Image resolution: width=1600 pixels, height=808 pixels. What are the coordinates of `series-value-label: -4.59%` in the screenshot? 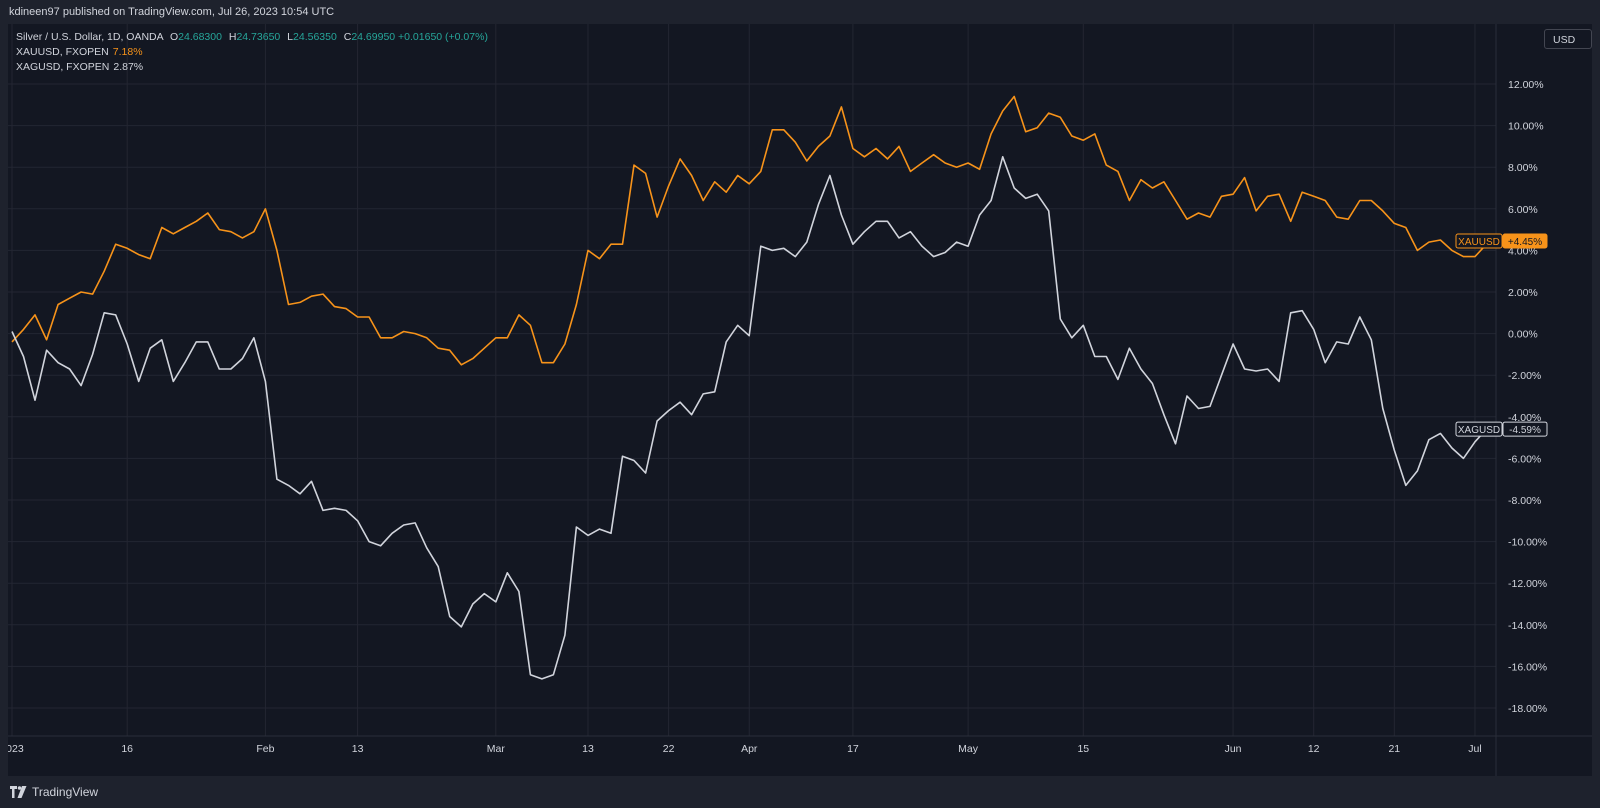 It's located at (1525, 430).